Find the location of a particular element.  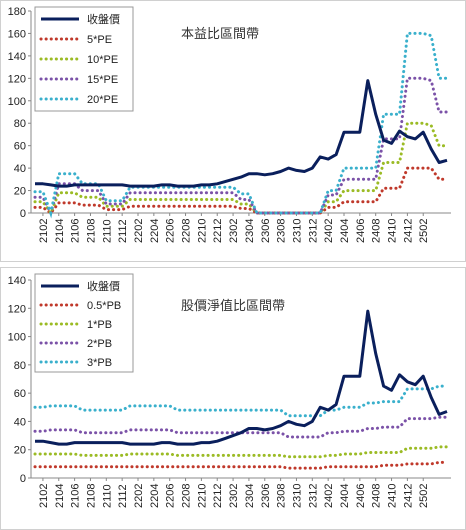

legend-label-1: 0.5*PB is located at coordinates (104, 306).